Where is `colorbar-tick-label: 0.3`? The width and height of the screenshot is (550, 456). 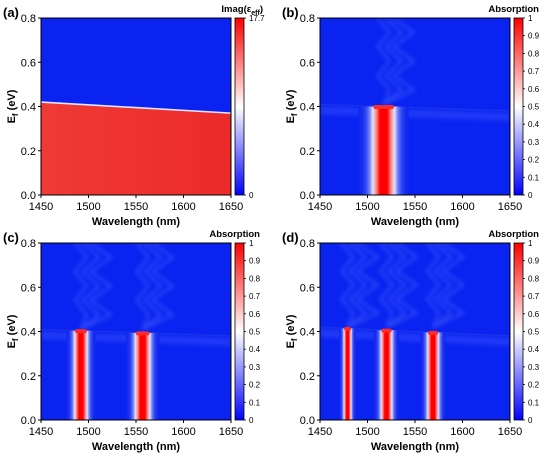 colorbar-tick-label: 0.3 is located at coordinates (534, 367).